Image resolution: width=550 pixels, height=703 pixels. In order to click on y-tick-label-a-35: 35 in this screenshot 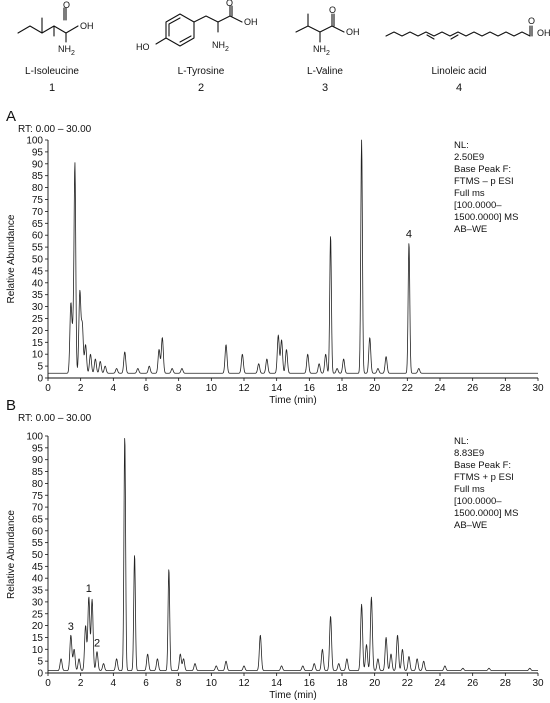, I will do `click(38, 295)`.